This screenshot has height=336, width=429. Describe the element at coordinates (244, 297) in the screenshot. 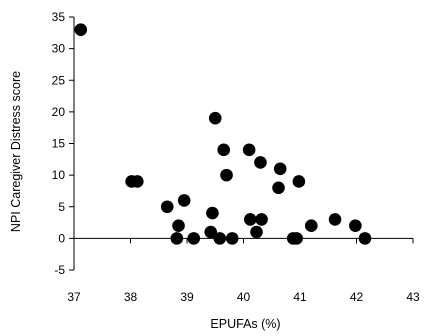

I see `x-tick-label: 40` at that location.